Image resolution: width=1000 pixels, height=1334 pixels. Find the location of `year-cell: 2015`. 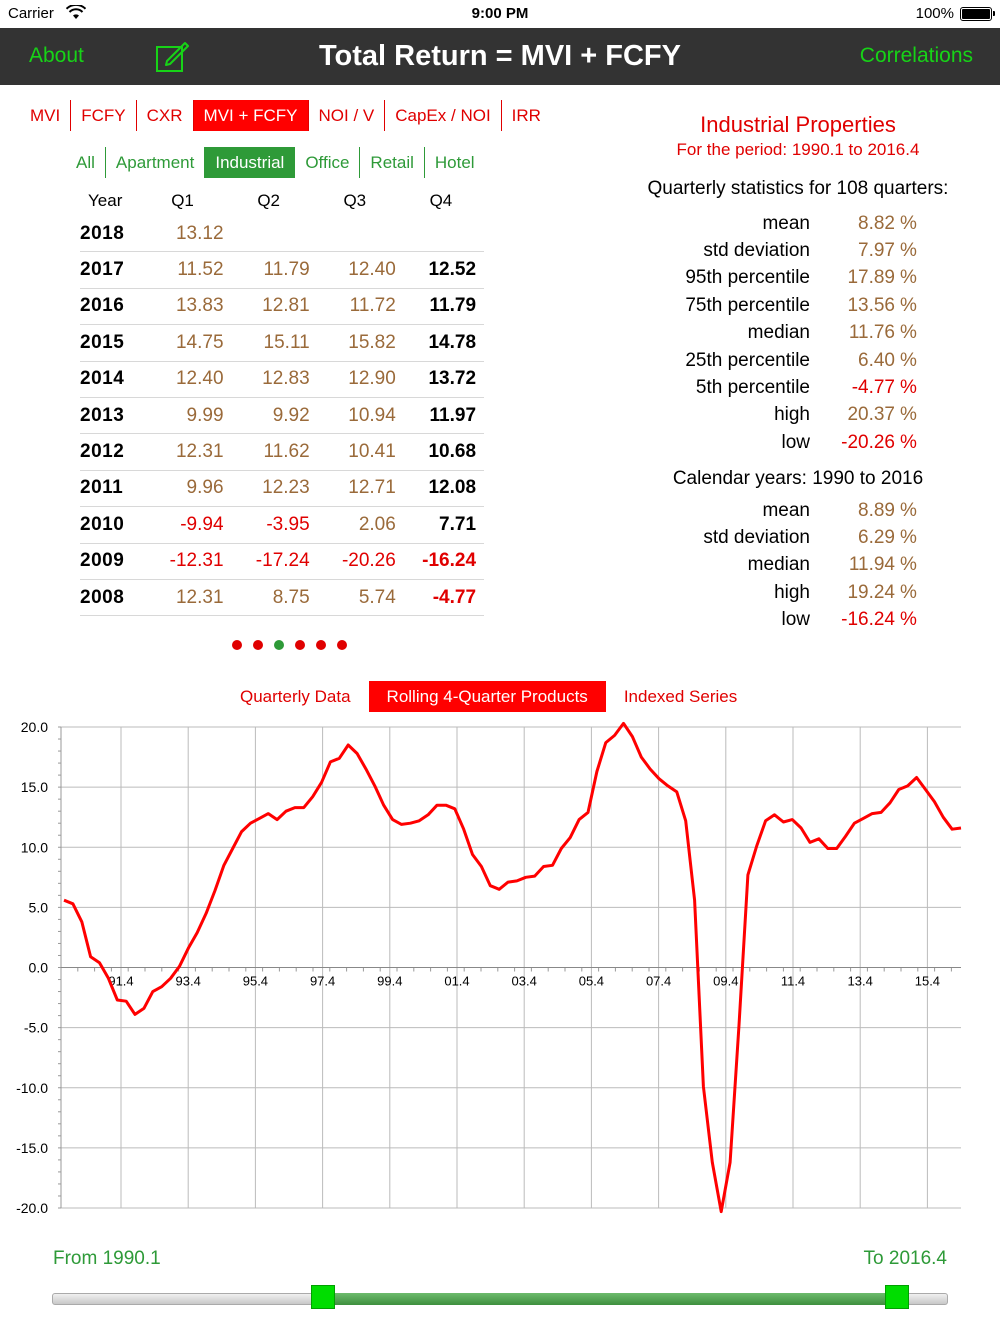

year-cell: 2015 is located at coordinates (102, 342).